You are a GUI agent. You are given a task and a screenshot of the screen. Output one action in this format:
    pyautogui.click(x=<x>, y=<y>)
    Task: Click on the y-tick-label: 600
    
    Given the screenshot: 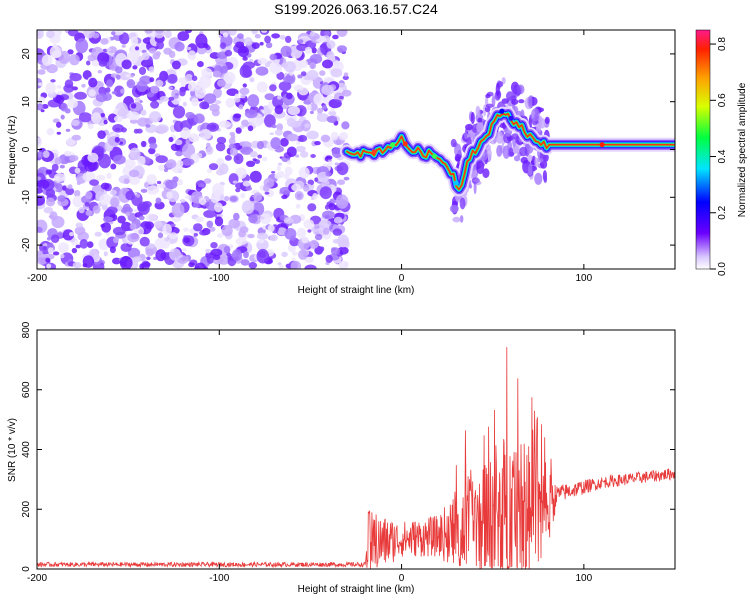 What is the action you would take?
    pyautogui.click(x=26, y=389)
    